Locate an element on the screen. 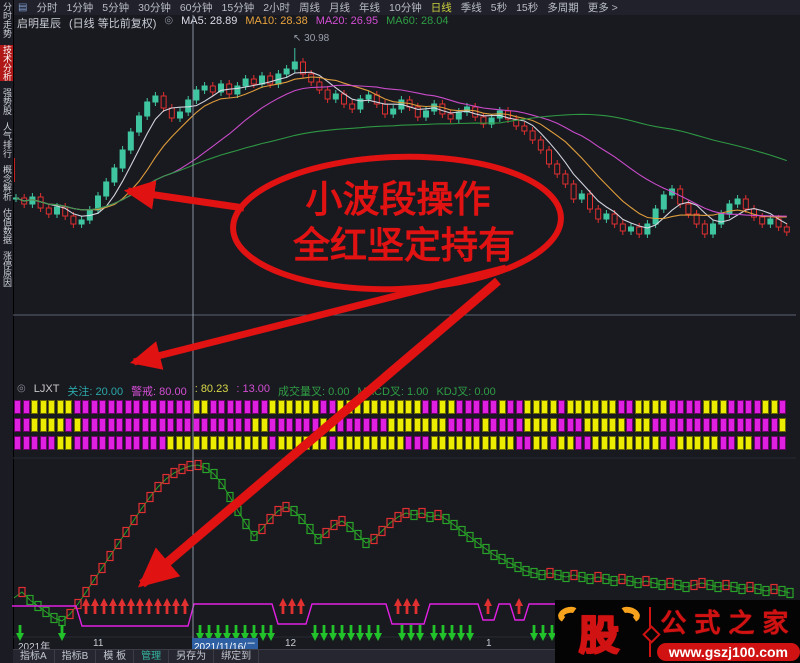 This screenshot has width=800, height=663. sidebar-item-分时走势: 分时走势 is located at coordinates (7, 20).